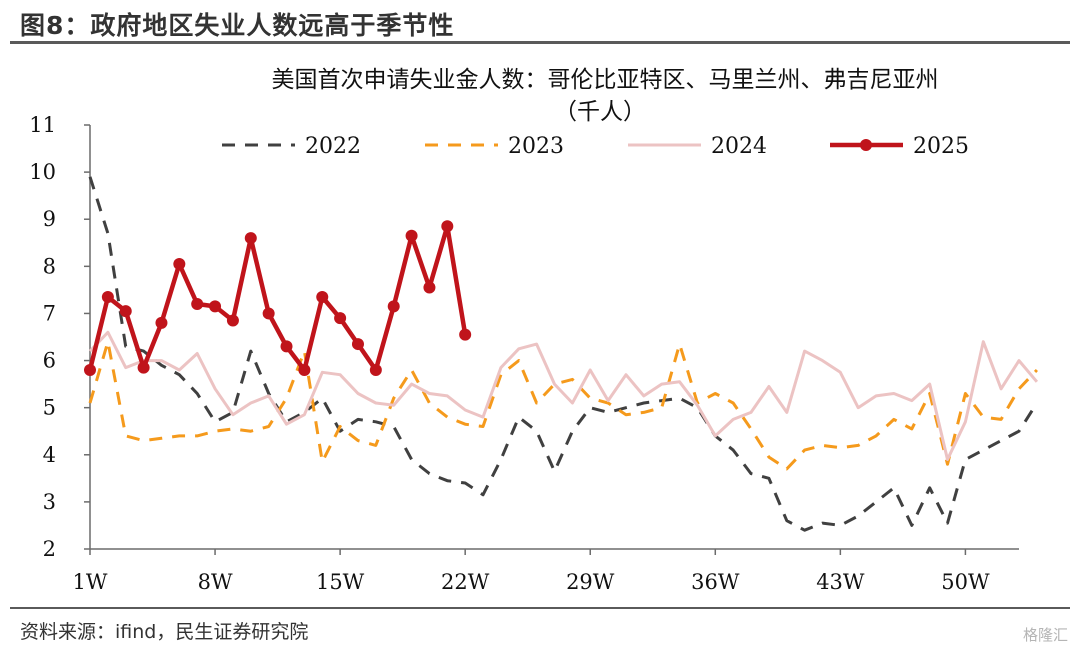  Describe the element at coordinates (540, 42) in the screenshot. I see `top-rule` at that location.